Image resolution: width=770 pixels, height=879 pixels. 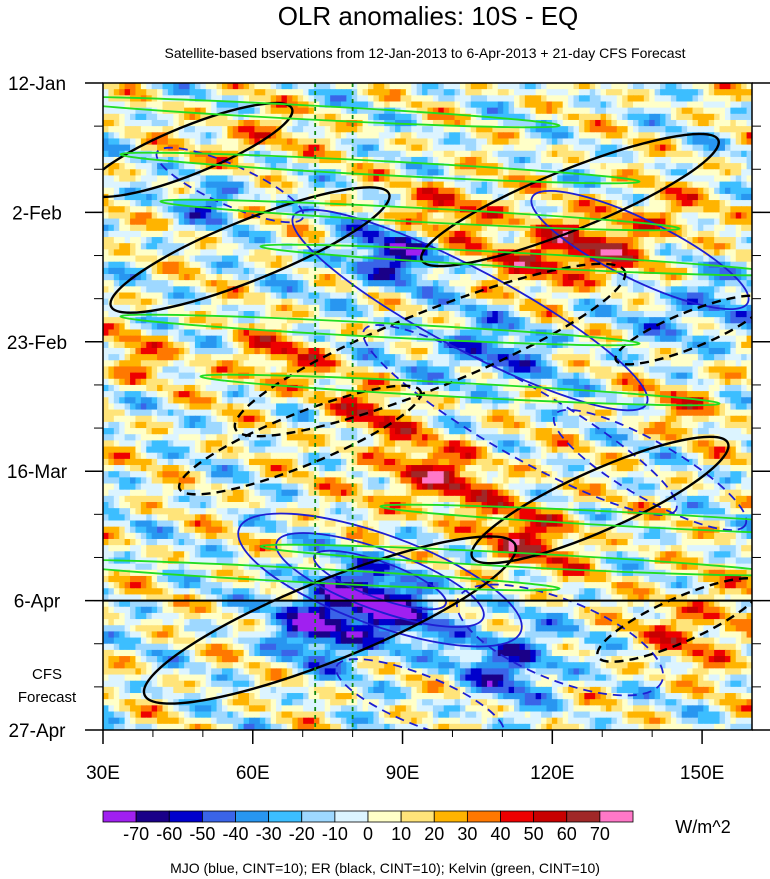 What do you see at coordinates (702, 827) in the screenshot?
I see `colorbar-unit: W/m^2` at bounding box center [702, 827].